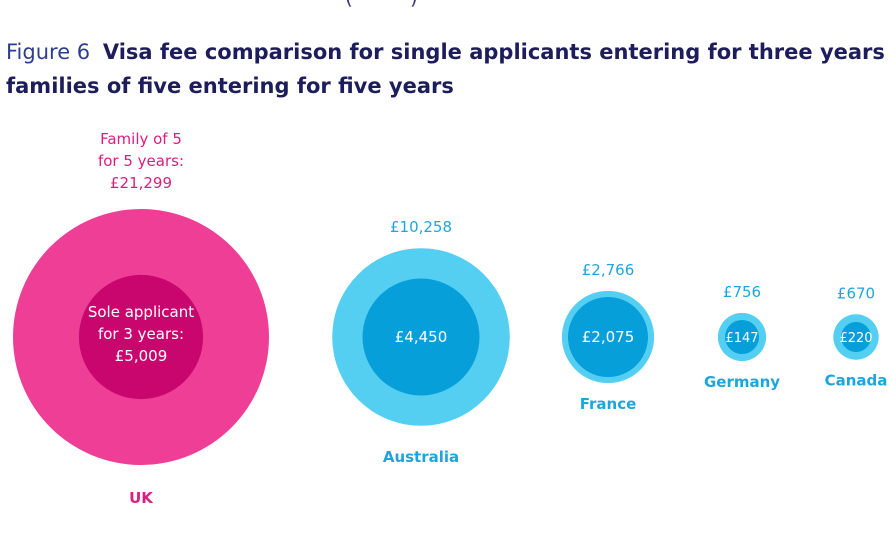 This screenshot has width=890, height=534. What do you see at coordinates (608, 404) in the screenshot?
I see `category-label-france: France` at bounding box center [608, 404].